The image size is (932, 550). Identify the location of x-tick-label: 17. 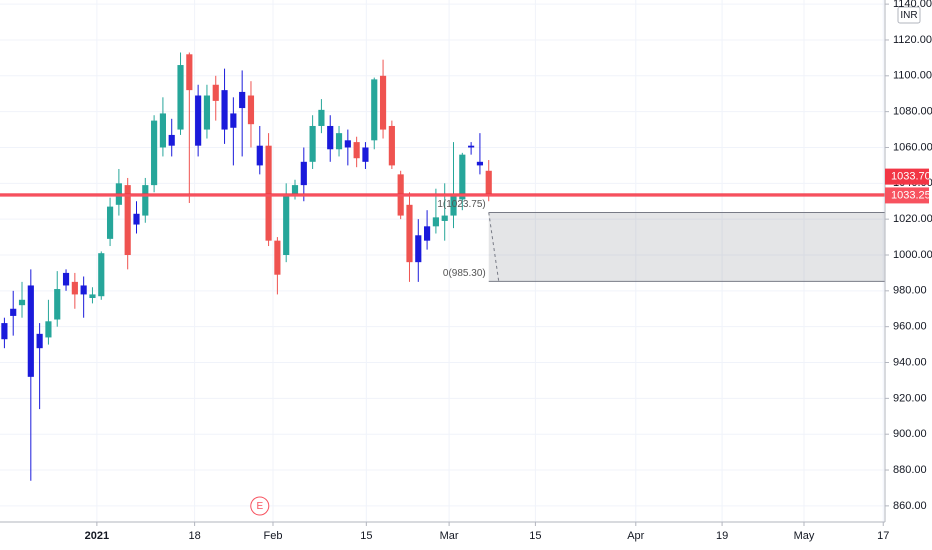
(883, 536).